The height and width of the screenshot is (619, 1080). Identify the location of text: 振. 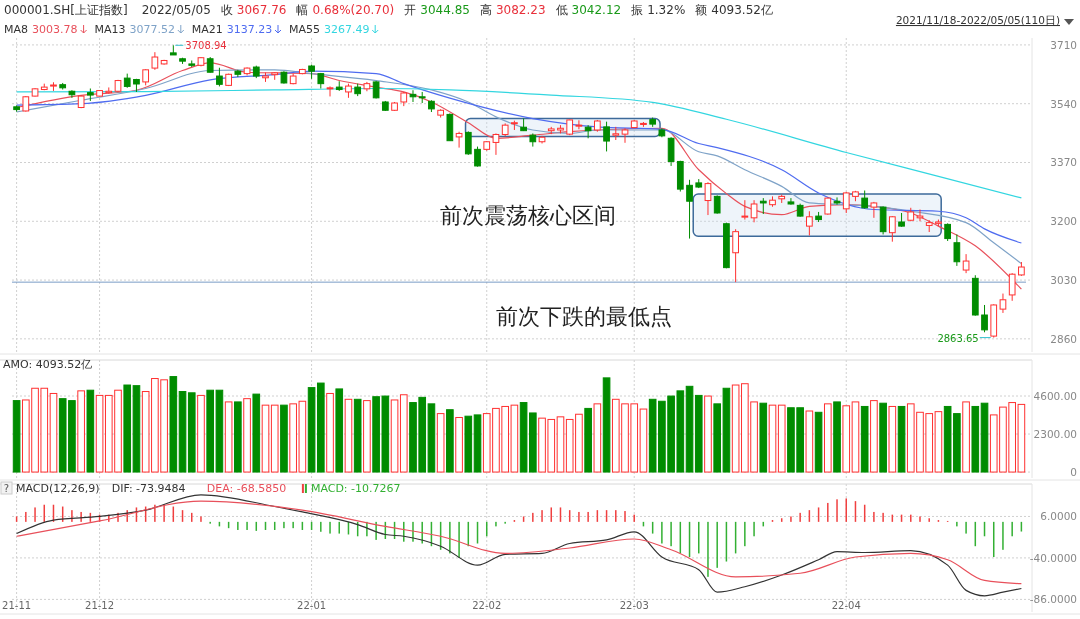
(637, 10).